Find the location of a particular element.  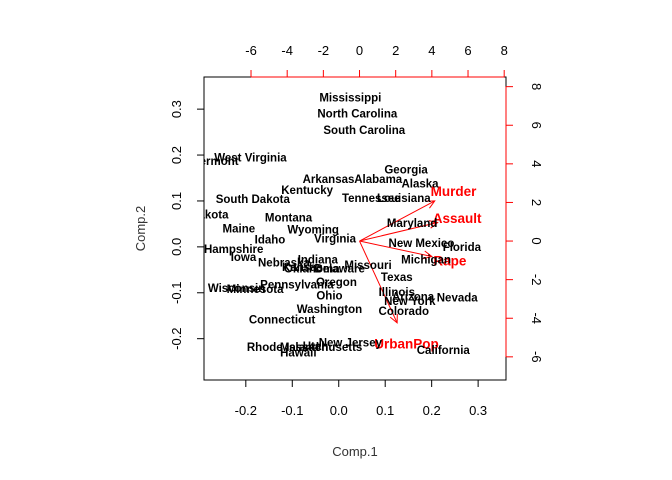

observation-label: Rhode Island is located at coordinates (283, 348).